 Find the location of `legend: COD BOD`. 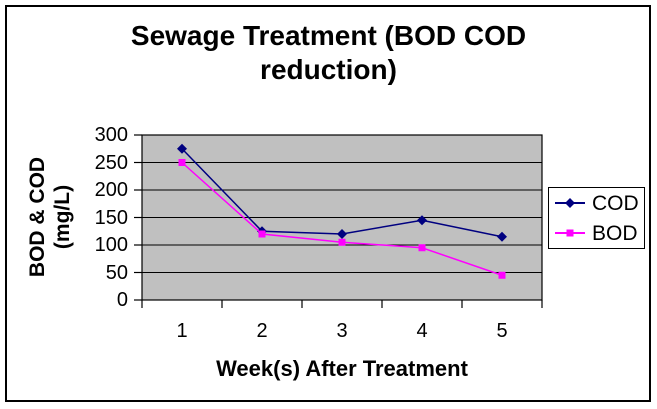

legend: COD BOD is located at coordinates (596, 218).